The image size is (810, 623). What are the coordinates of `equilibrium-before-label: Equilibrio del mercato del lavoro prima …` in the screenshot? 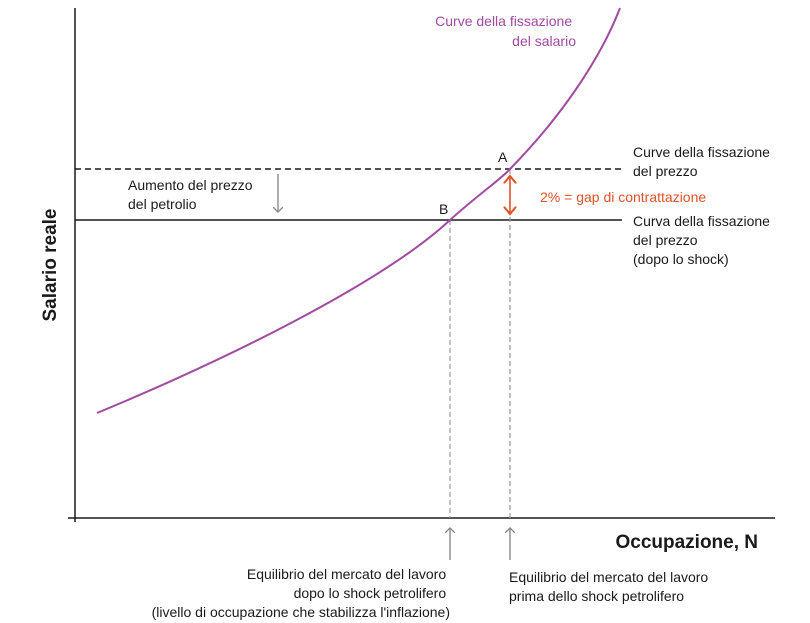 It's located at (610, 586).